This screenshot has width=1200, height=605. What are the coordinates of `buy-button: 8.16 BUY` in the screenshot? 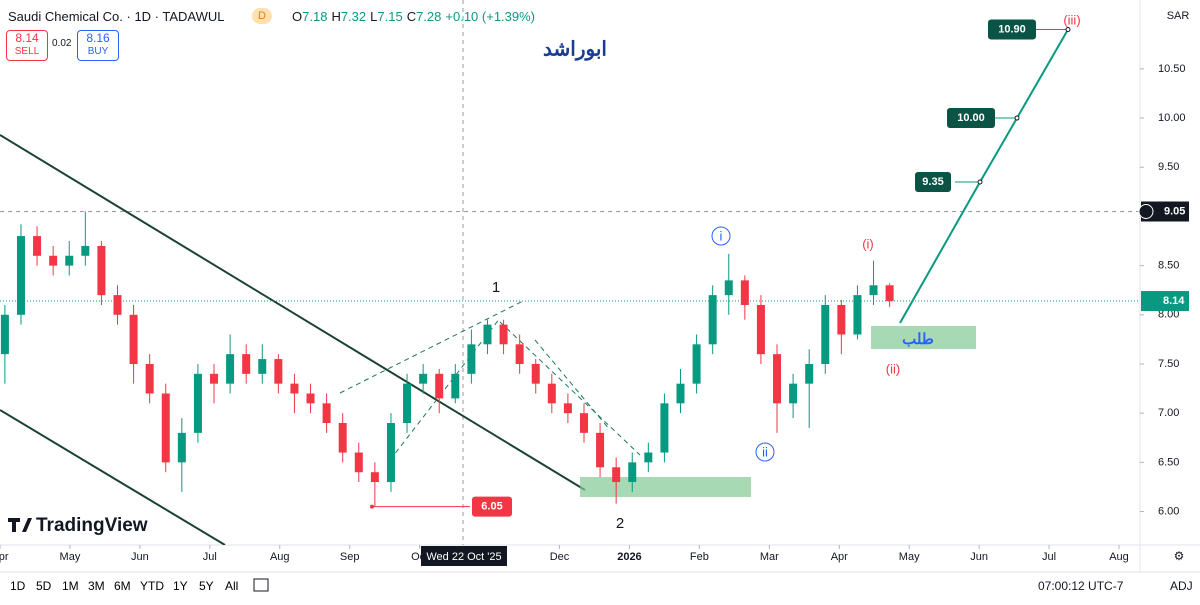 It's located at (98, 45).